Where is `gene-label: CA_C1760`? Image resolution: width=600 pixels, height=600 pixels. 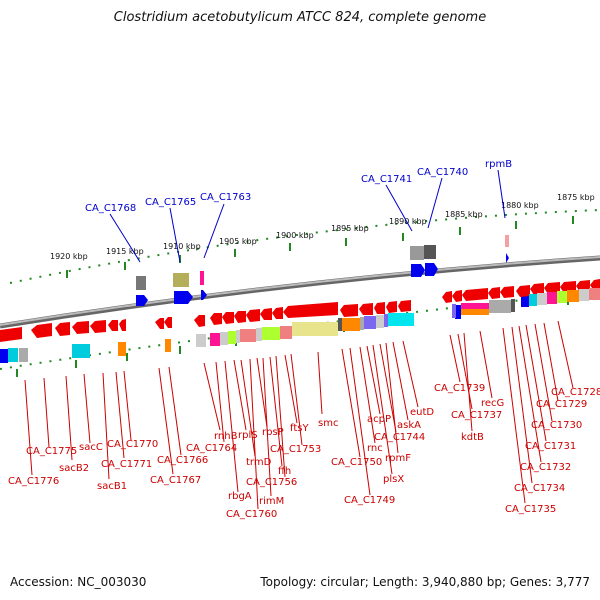 gene-label: CA_C1760 is located at coordinates (251, 514).